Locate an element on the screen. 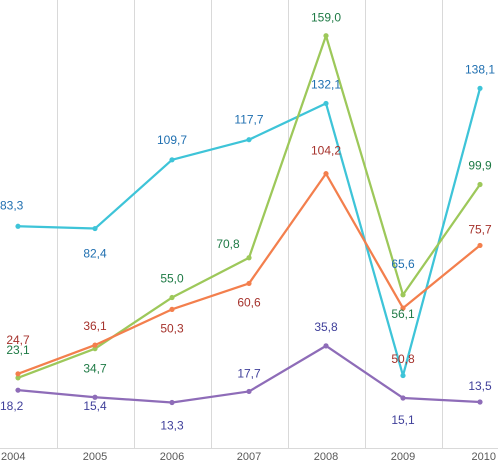  data-label: 13,3 is located at coordinates (172, 426).